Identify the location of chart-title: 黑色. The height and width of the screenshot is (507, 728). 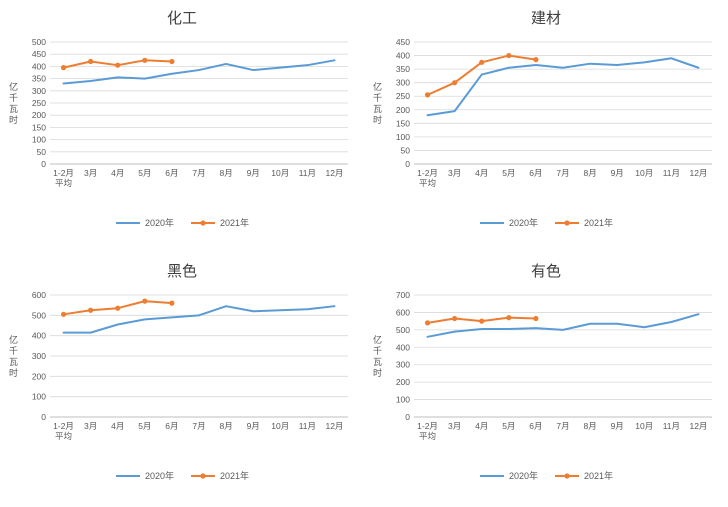
(181, 271).